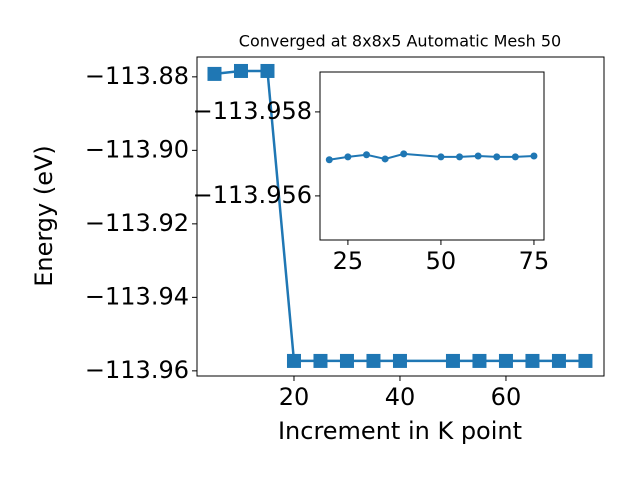 This screenshot has width=640, height=480. I want to click on y-axis-label: Energy (eV), so click(44, 216).